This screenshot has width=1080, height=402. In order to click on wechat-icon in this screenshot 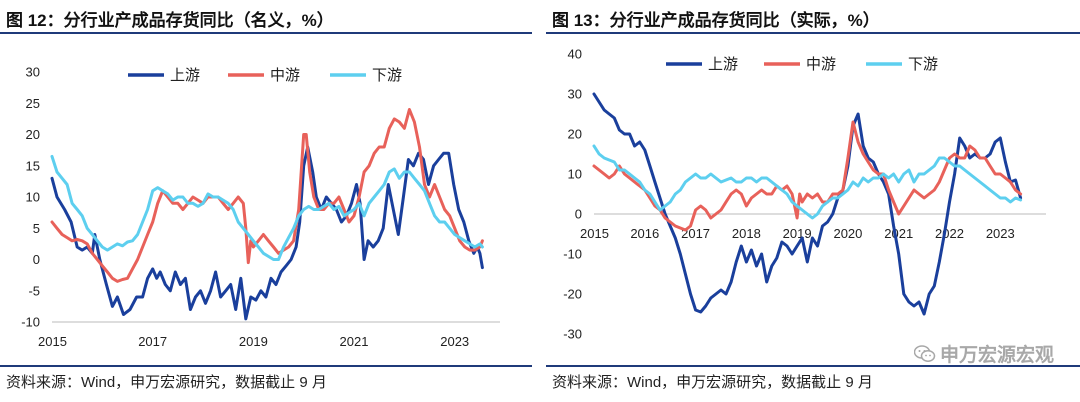, I will do `click(924, 353)`.